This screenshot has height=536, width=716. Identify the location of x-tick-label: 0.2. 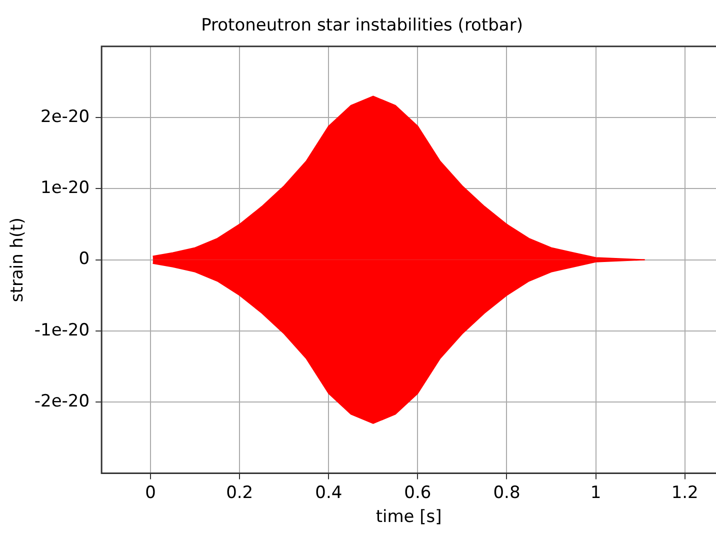
(240, 492).